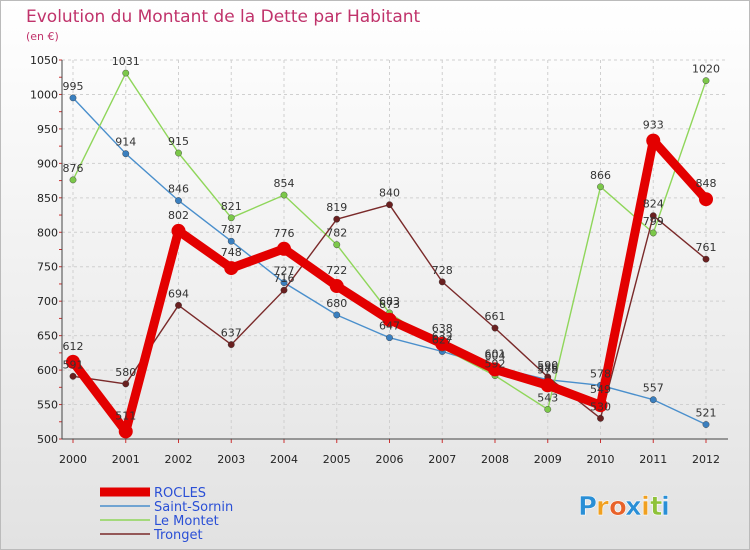 This screenshot has width=750, height=550. Describe the element at coordinates (389, 193) in the screenshot. I see `data-label-tronget: 840` at that location.